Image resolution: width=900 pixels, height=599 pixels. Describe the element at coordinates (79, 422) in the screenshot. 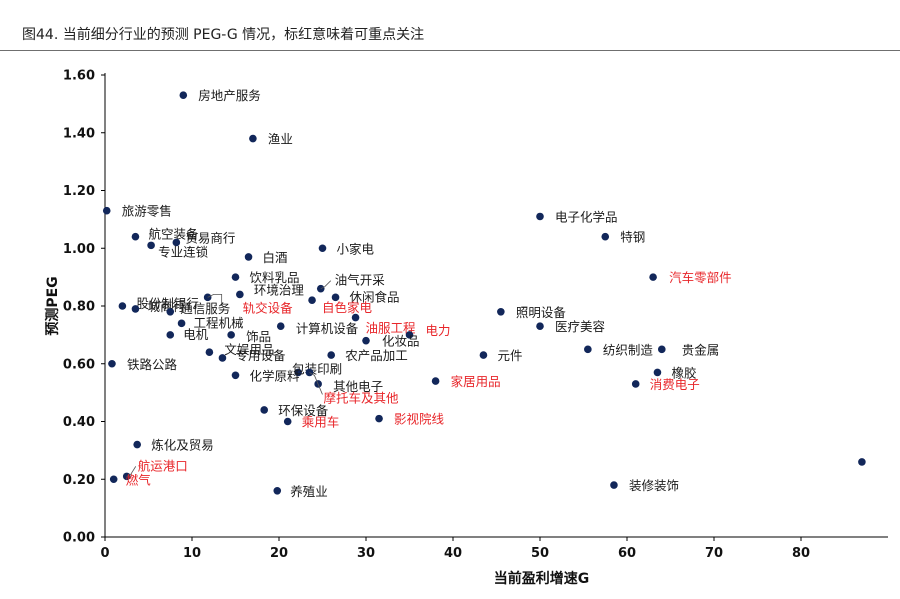

I see `y-tick-label: 0.40` at that location.